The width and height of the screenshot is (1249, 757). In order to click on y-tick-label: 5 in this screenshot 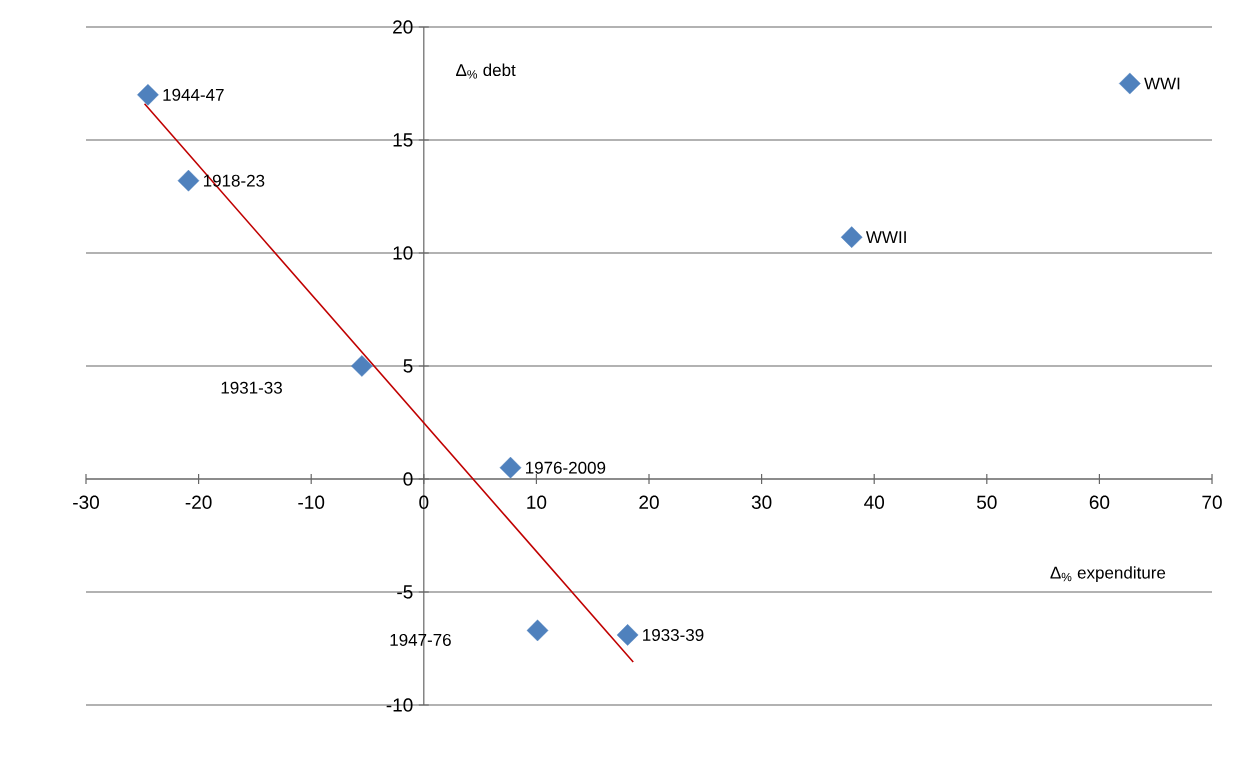, I will do `click(408, 366)`.